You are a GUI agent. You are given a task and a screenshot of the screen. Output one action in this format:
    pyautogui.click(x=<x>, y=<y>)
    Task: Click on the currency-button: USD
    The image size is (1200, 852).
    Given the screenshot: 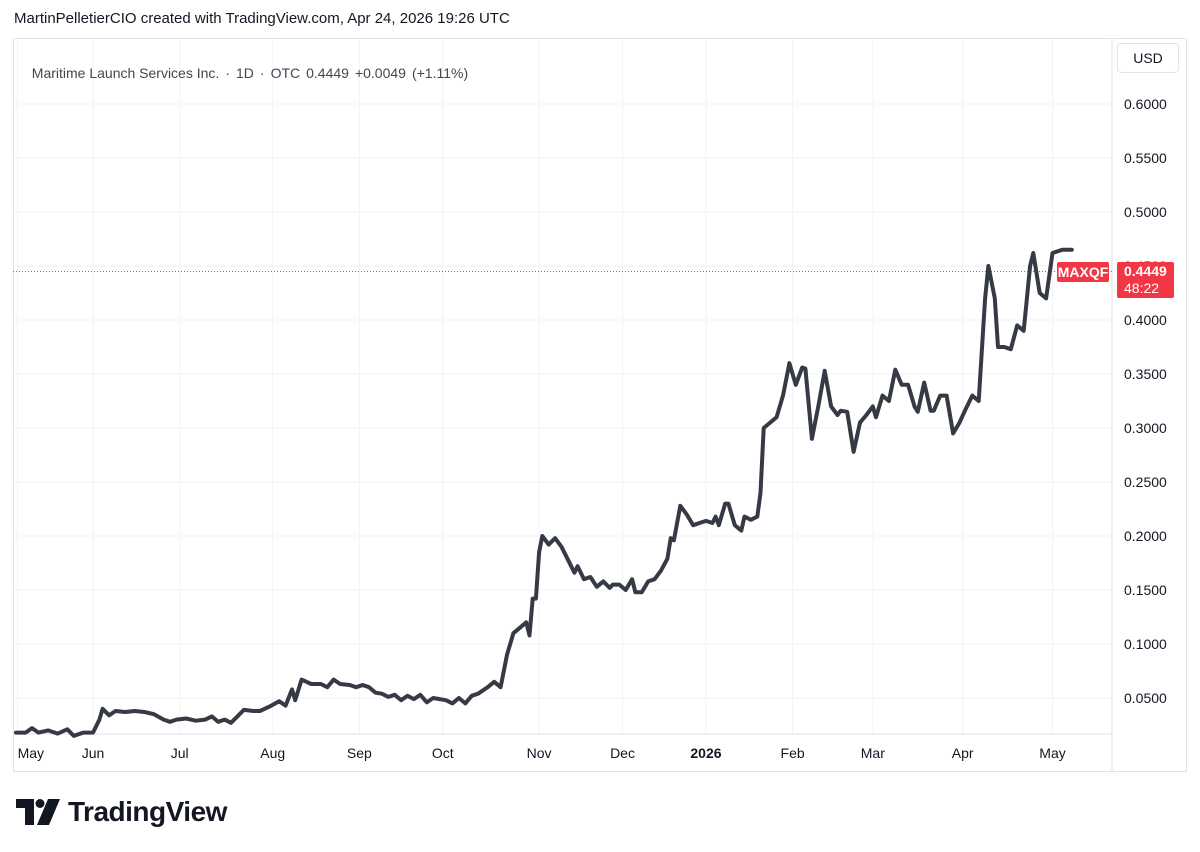 What is the action you would take?
    pyautogui.click(x=1148, y=58)
    